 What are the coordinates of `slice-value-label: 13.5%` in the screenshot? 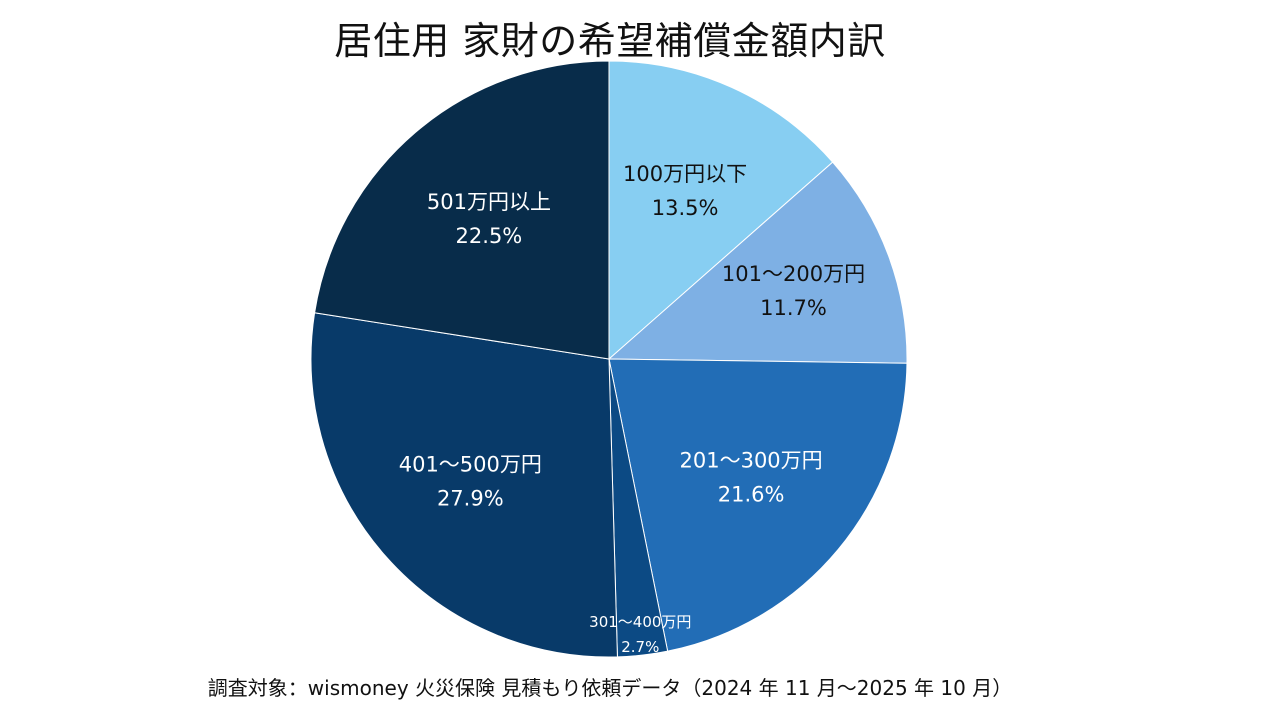 It's located at (685, 208).